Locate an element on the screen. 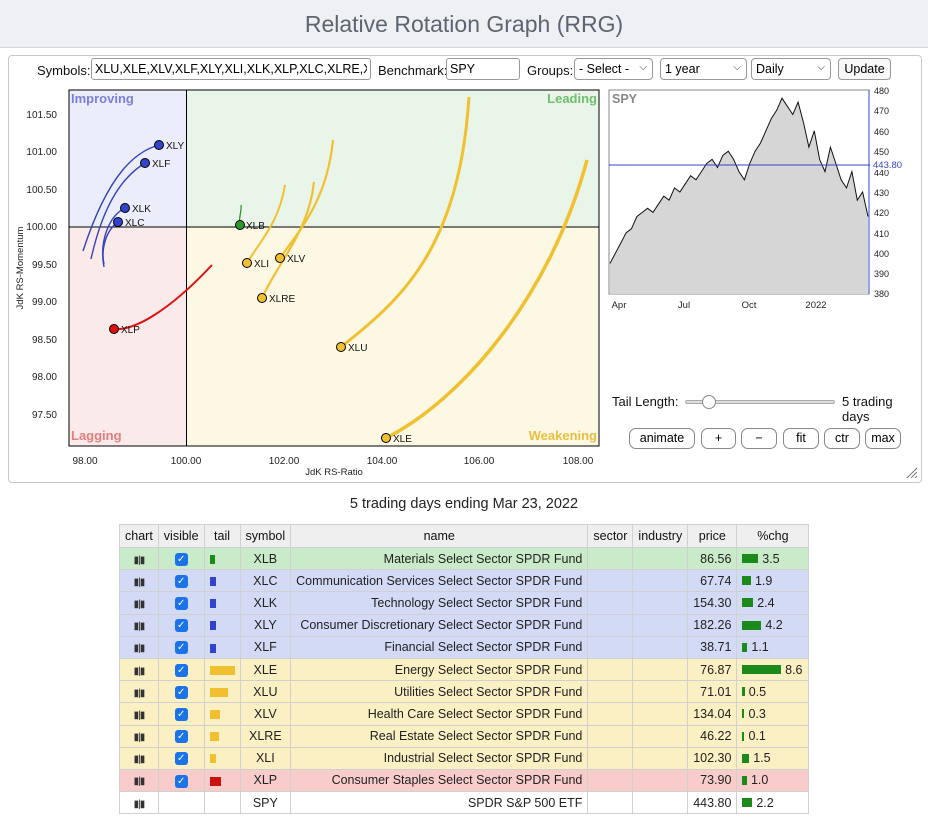  period-select: 1 year ⌵ is located at coordinates (703, 69).